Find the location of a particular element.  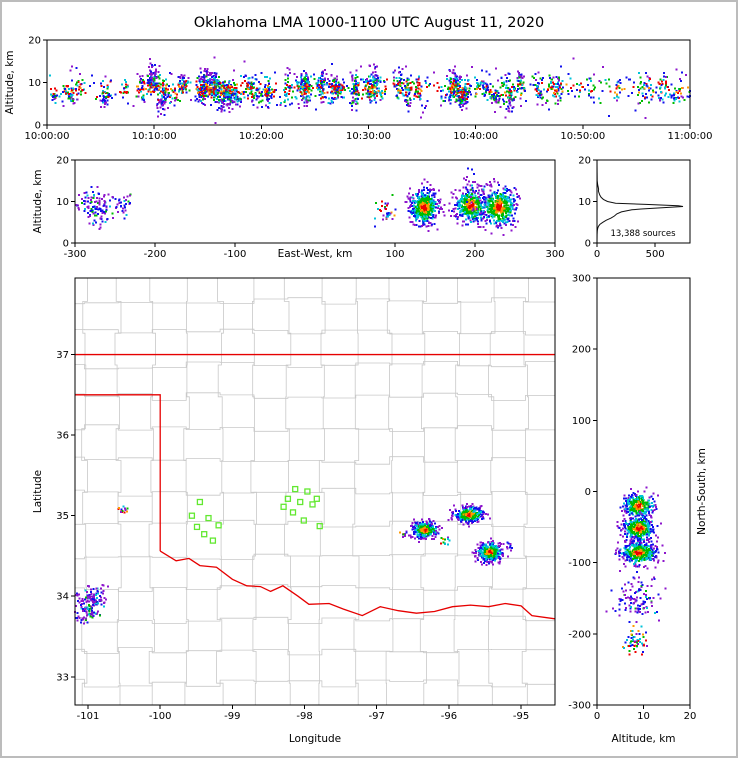

tick-label: -100 is located at coordinates (235, 254).